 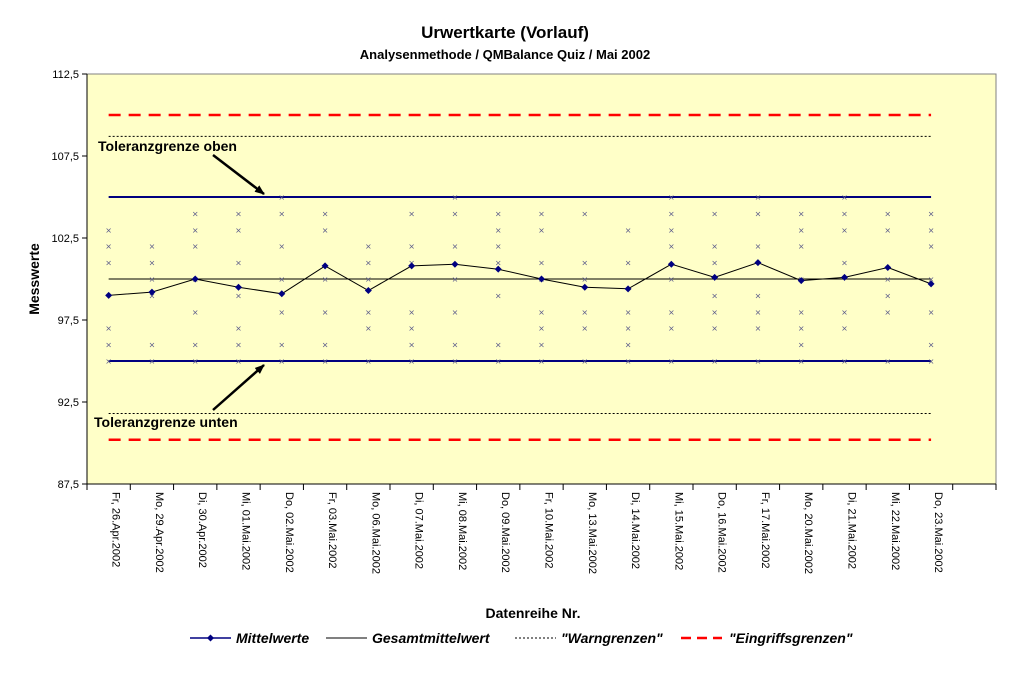 What do you see at coordinates (65, 157) in the screenshot?
I see `y-tick-label: 107,5` at bounding box center [65, 157].